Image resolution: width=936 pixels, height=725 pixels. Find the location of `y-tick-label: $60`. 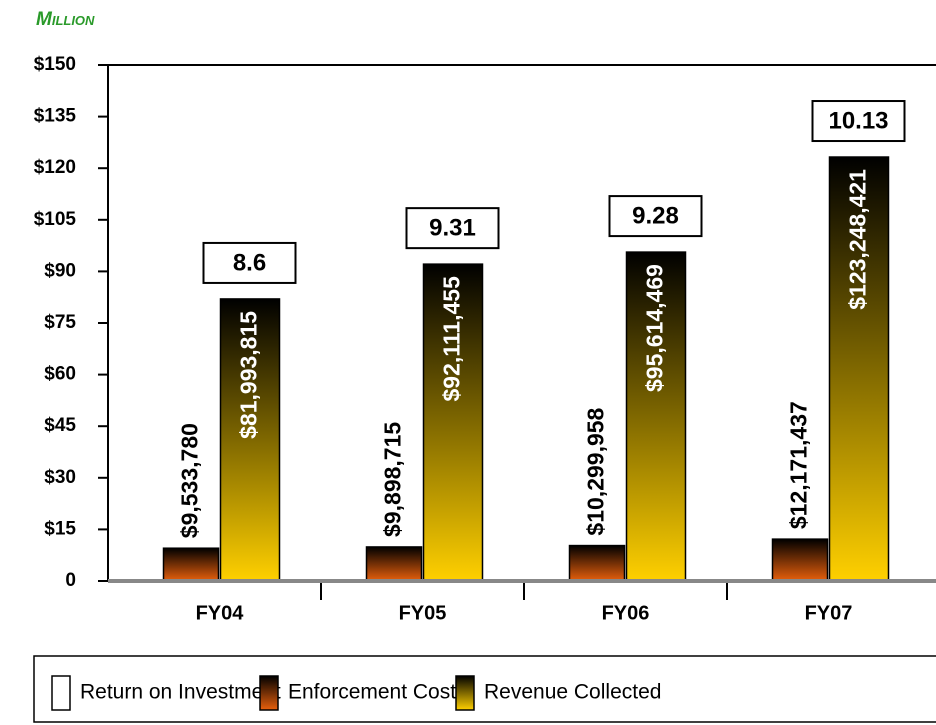

y-tick-label: $60 is located at coordinates (60, 374).